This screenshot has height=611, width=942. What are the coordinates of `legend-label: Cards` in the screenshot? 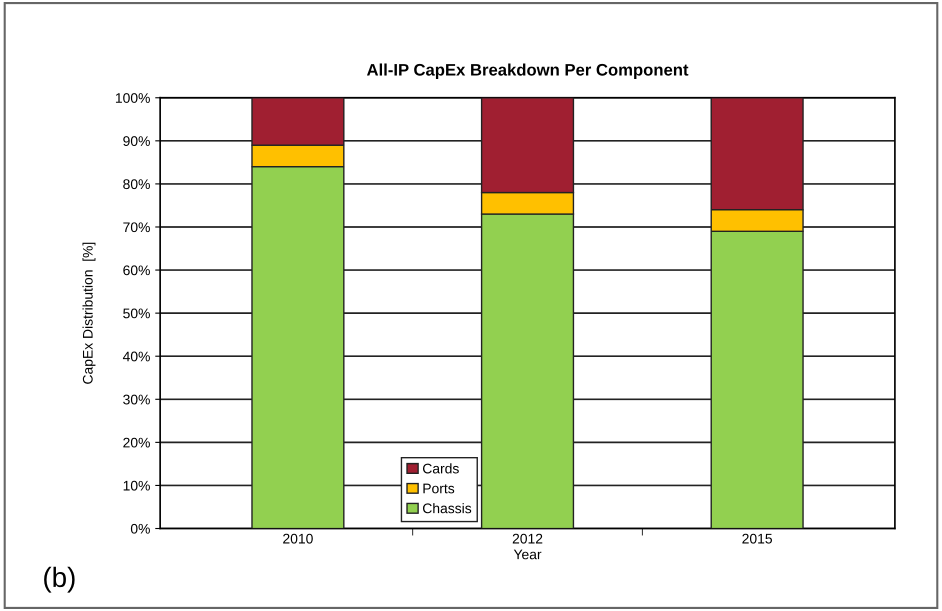 It's located at (440, 468).